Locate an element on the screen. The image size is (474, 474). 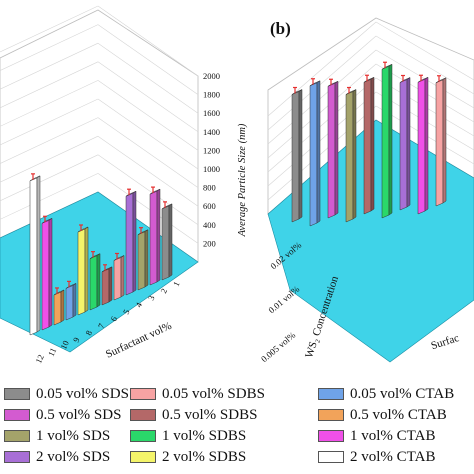
legend-label: 2 vol% CTAB is located at coordinates (393, 456).